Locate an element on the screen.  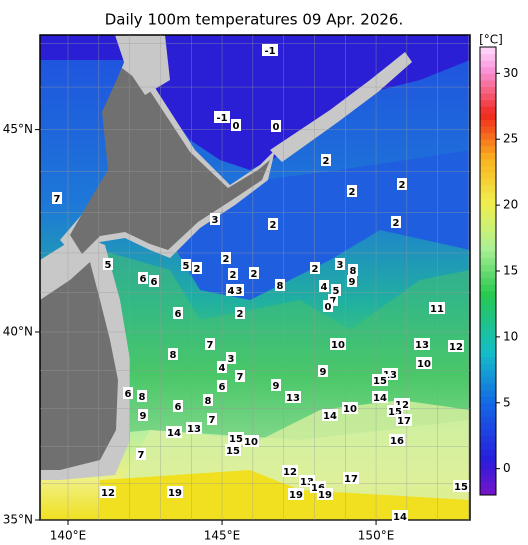
colorbar-tick-label: 5 is located at coordinates (507, 402).